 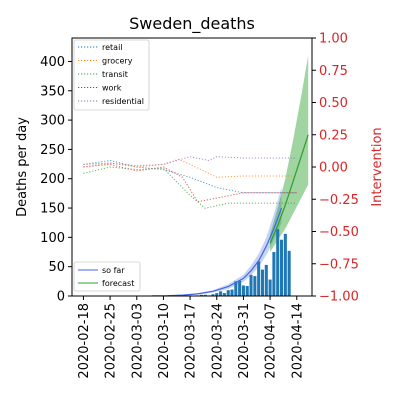 What do you see at coordinates (289, 189) in the screenshot?
I see `forecast-line` at bounding box center [289, 189].